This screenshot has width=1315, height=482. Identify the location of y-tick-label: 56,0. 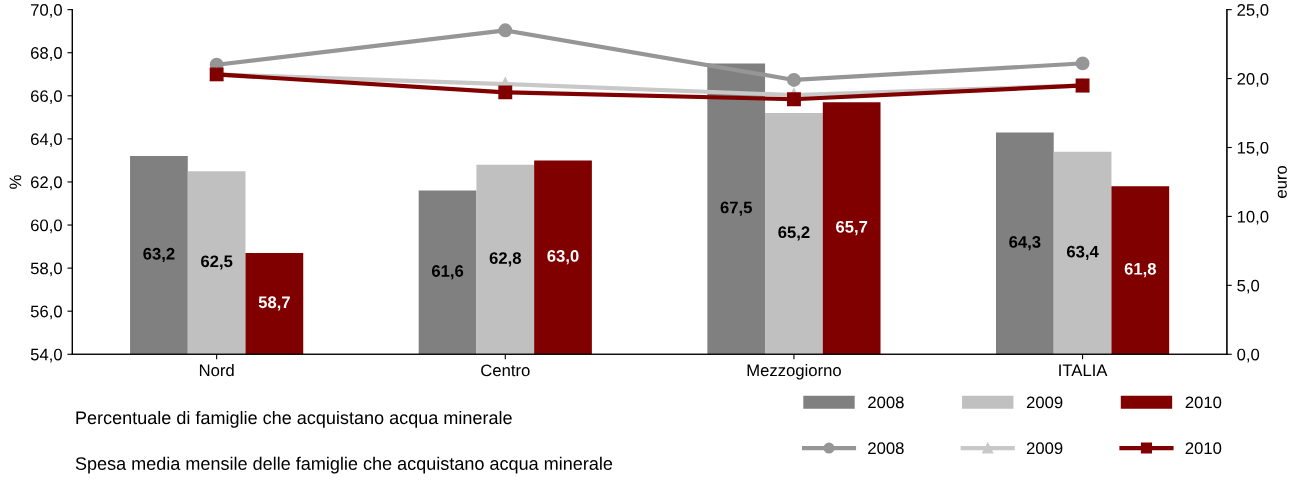
(46, 312).